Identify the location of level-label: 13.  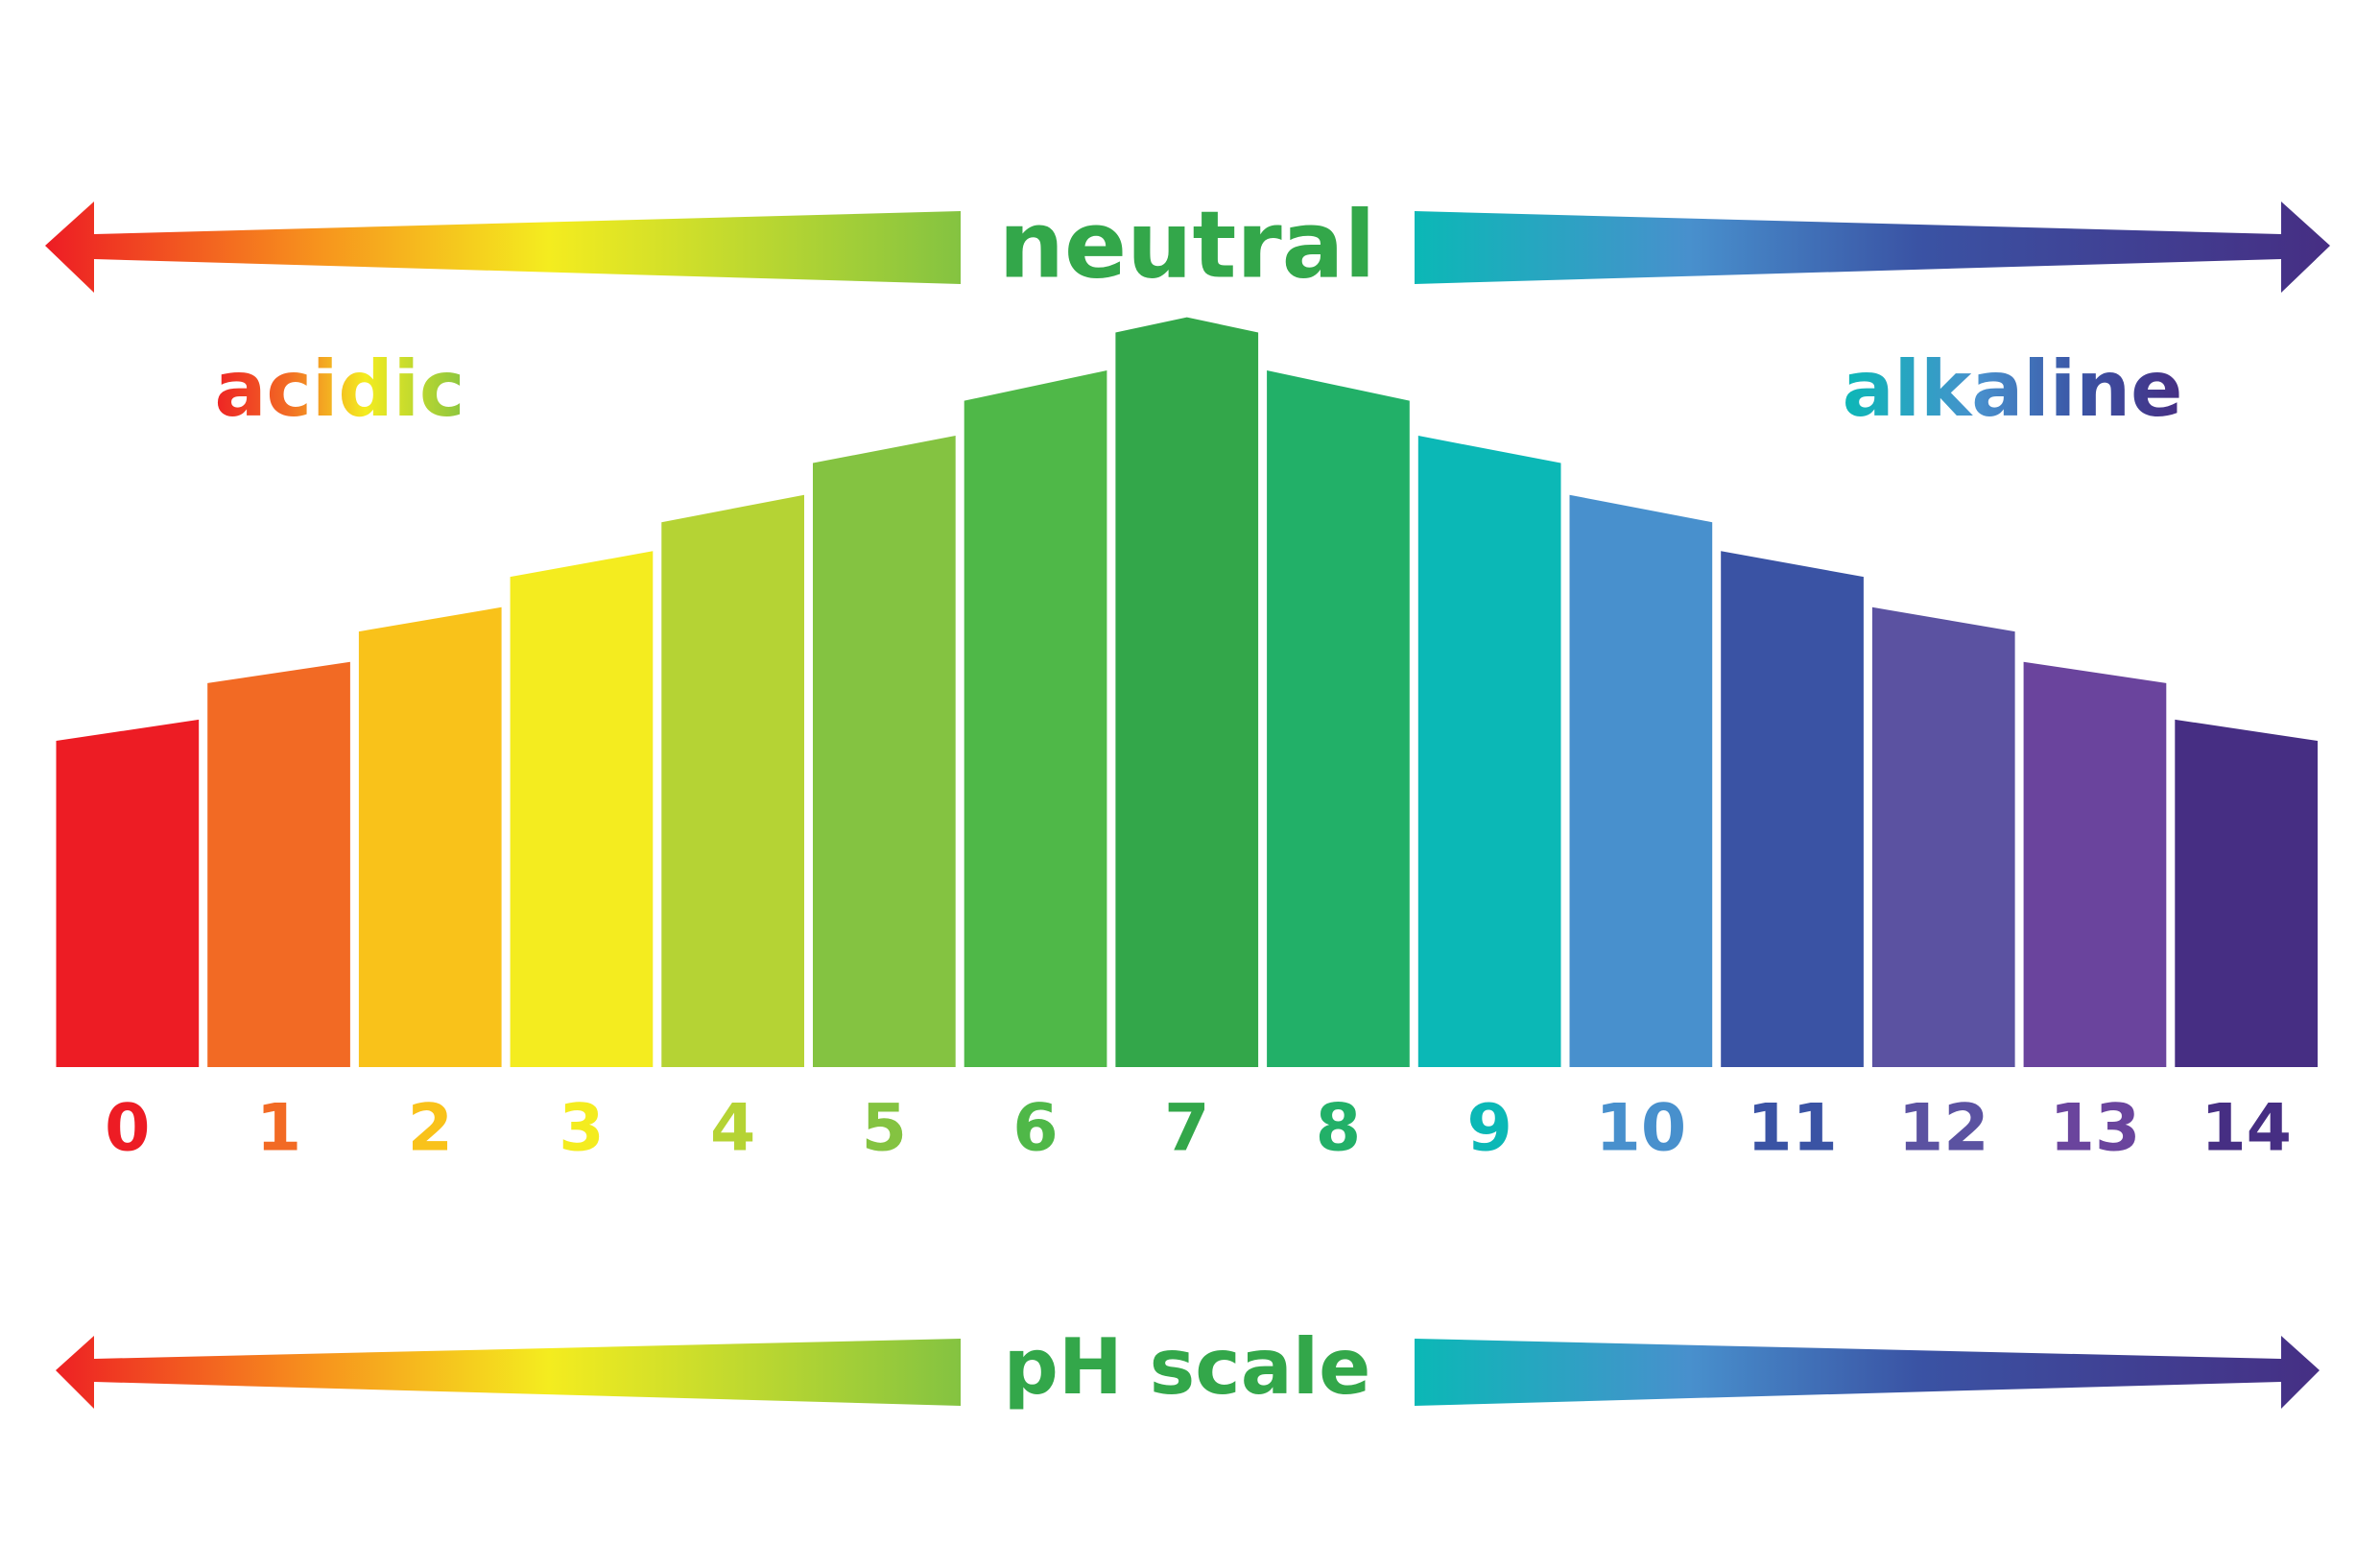
(2095, 1129).